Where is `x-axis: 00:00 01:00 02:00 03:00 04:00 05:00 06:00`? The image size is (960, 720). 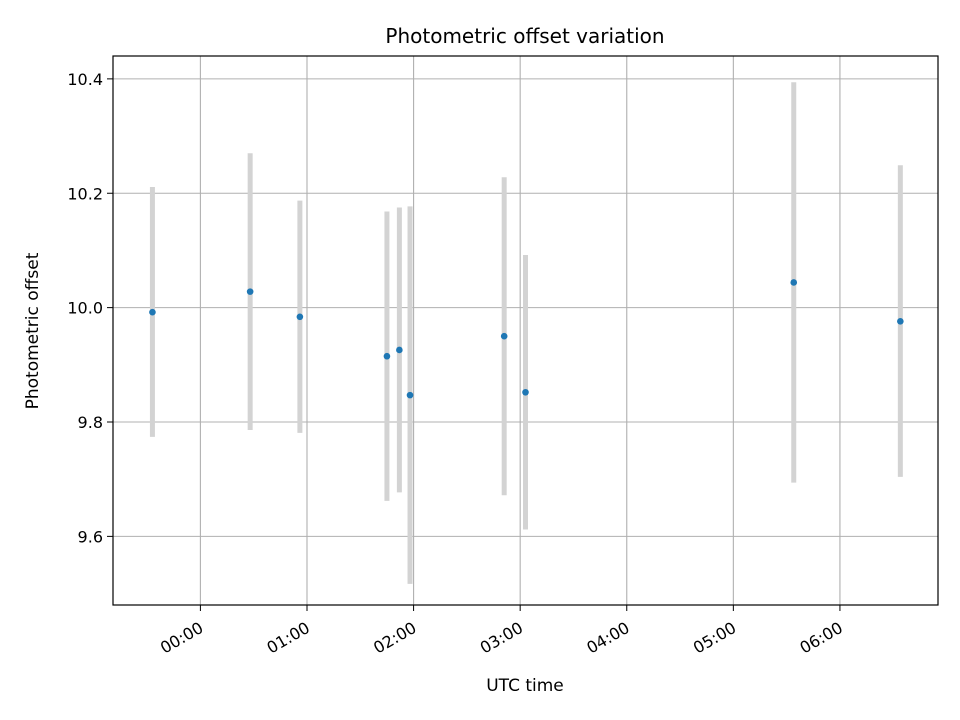 x-axis: 00:00 01:00 02:00 03:00 04:00 05:00 06:00 is located at coordinates (501, 631).